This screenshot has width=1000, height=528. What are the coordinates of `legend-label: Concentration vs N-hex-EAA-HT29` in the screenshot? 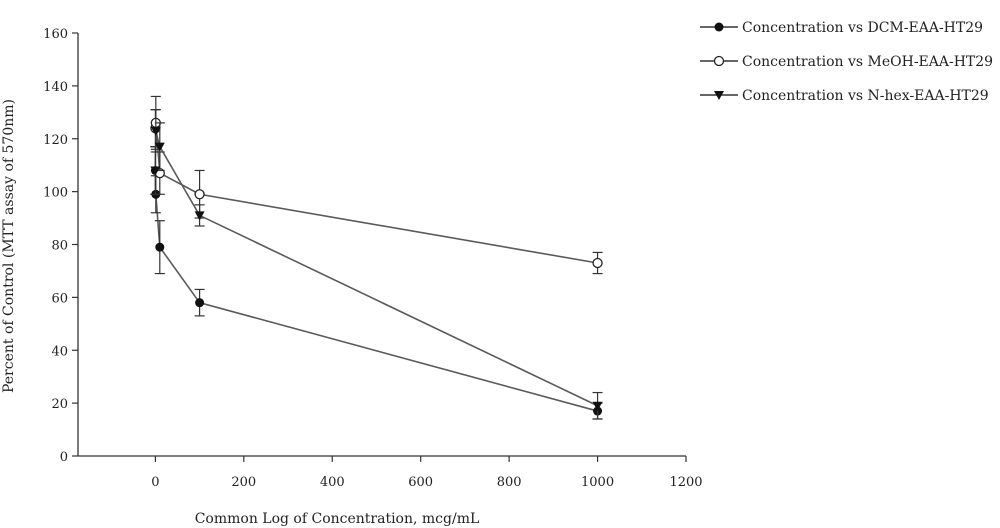 It's located at (865, 96).